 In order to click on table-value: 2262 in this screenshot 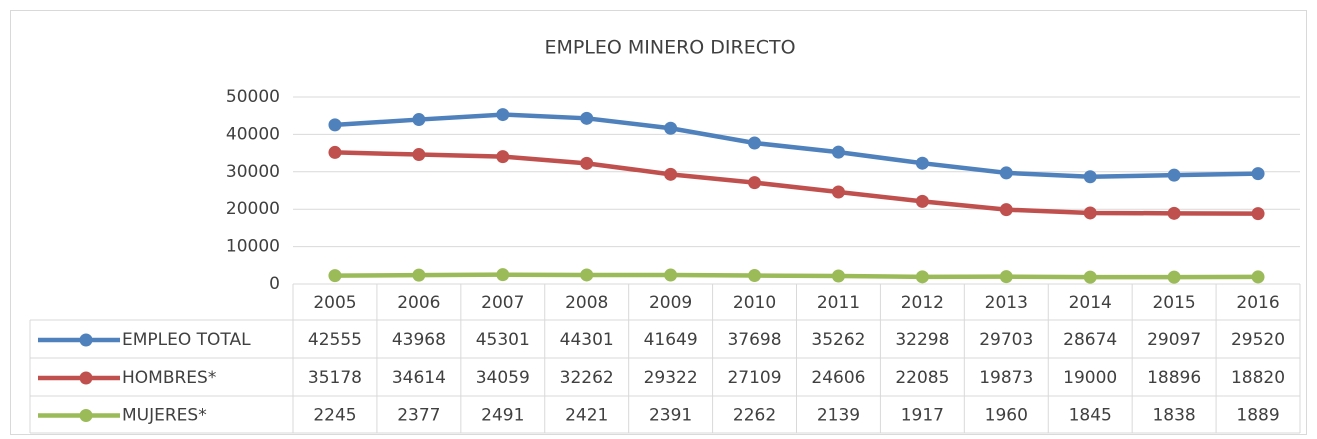, I will do `click(754, 416)`.